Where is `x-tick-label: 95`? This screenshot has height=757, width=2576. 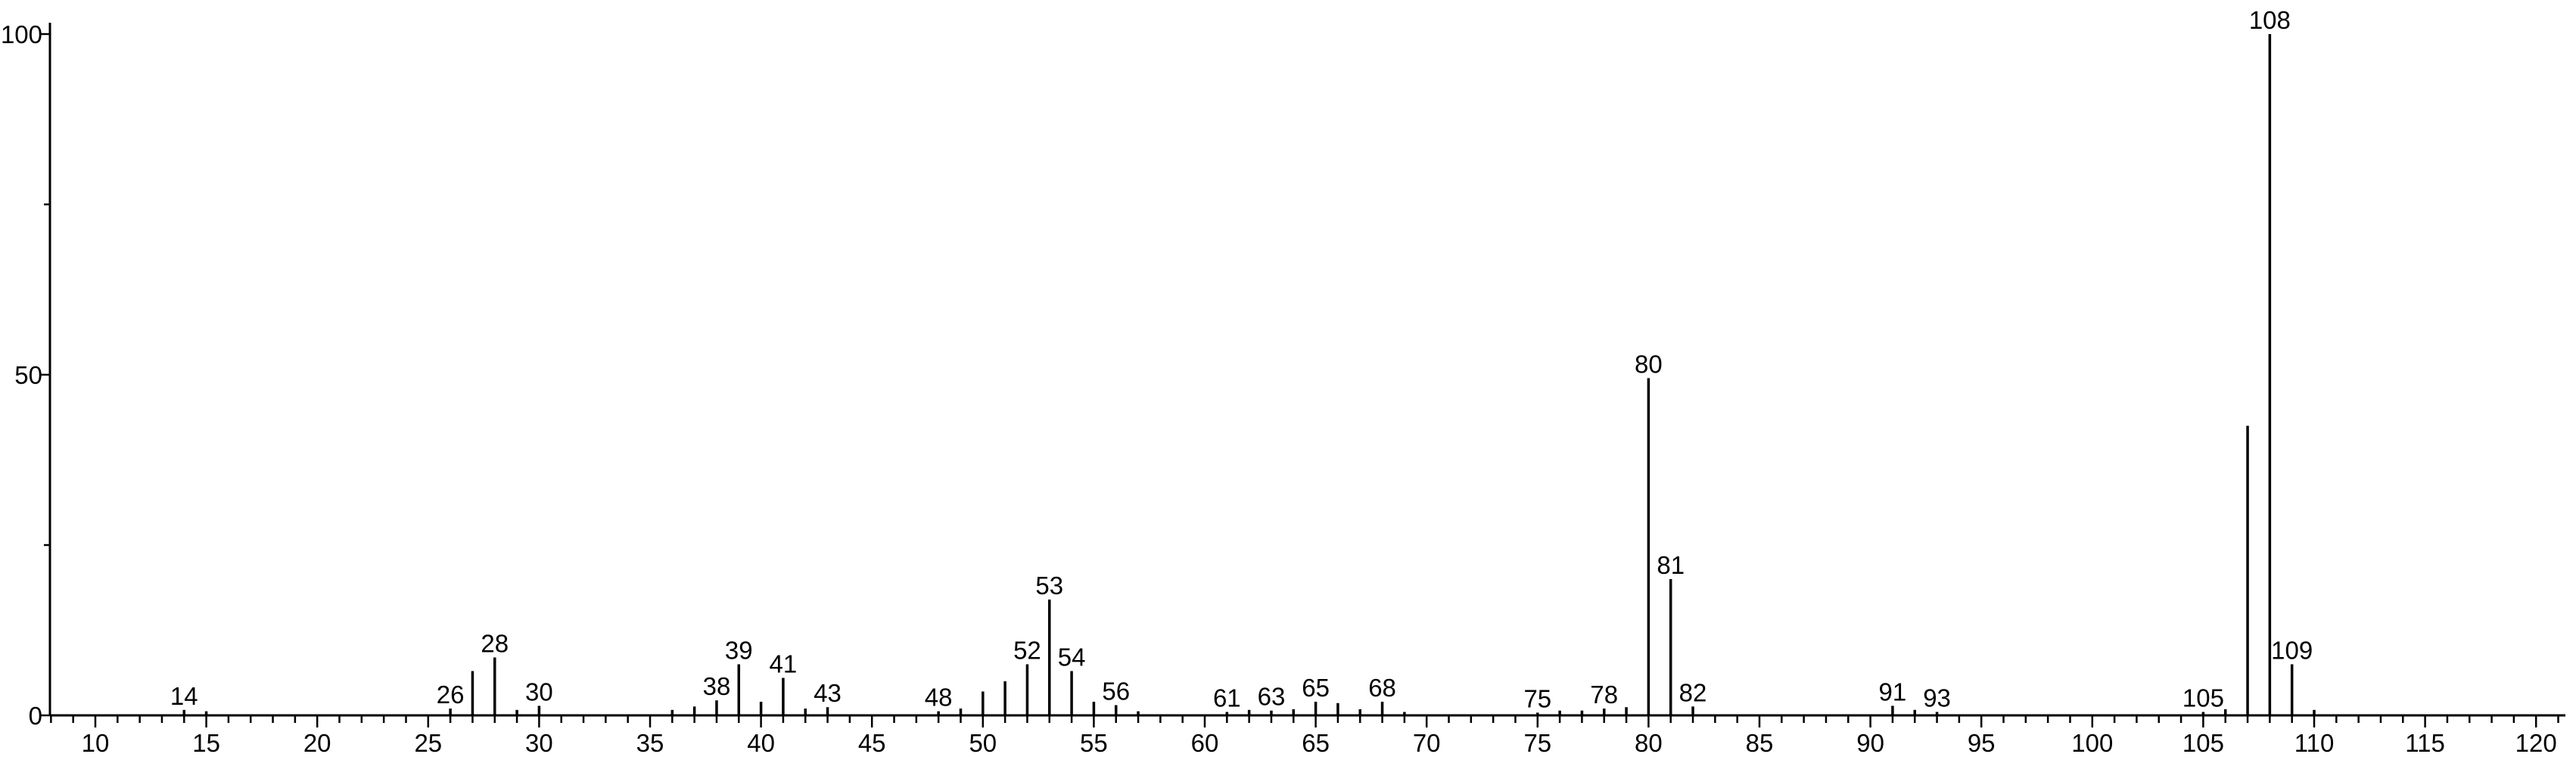 x-tick-label: 95 is located at coordinates (1982, 743).